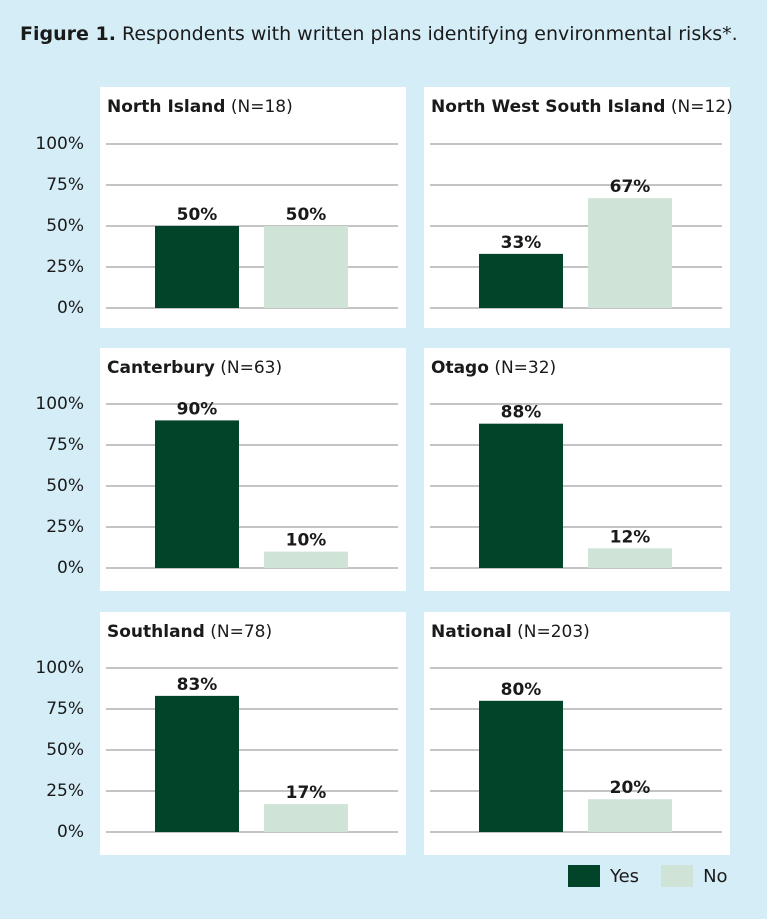 This screenshot has height=919, width=767. I want to click on bar-value-label: 17%, so click(306, 793).